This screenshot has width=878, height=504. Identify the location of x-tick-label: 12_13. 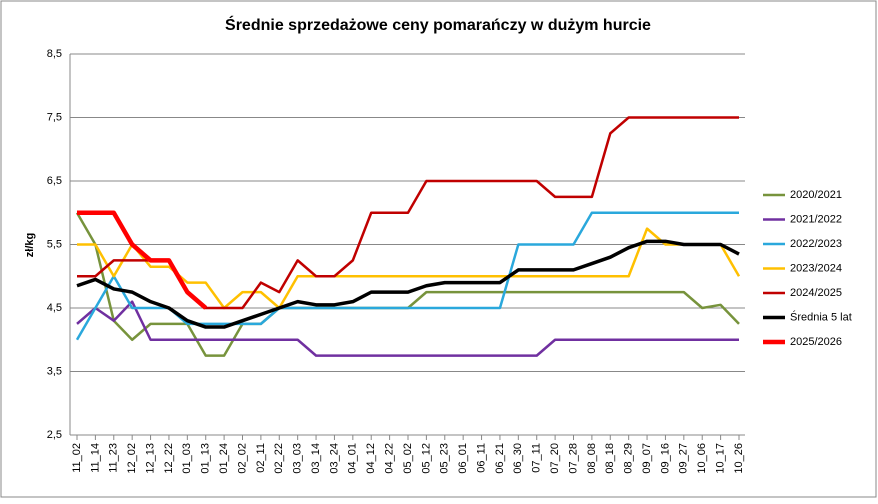
(150, 458).